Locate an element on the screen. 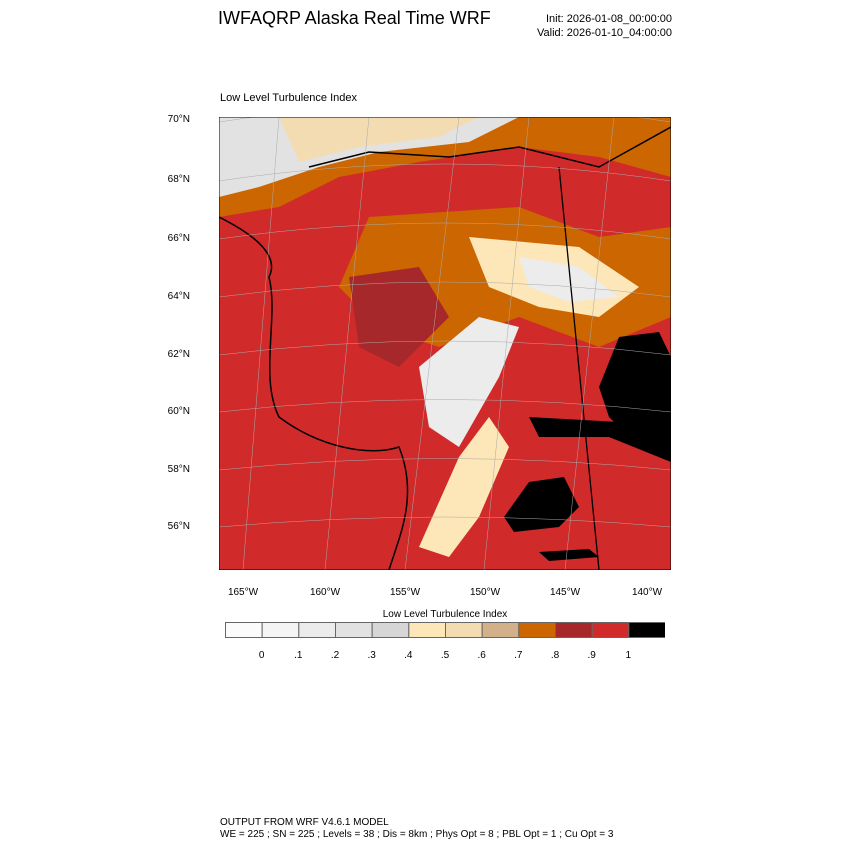  colorbar is located at coordinates (445, 630).